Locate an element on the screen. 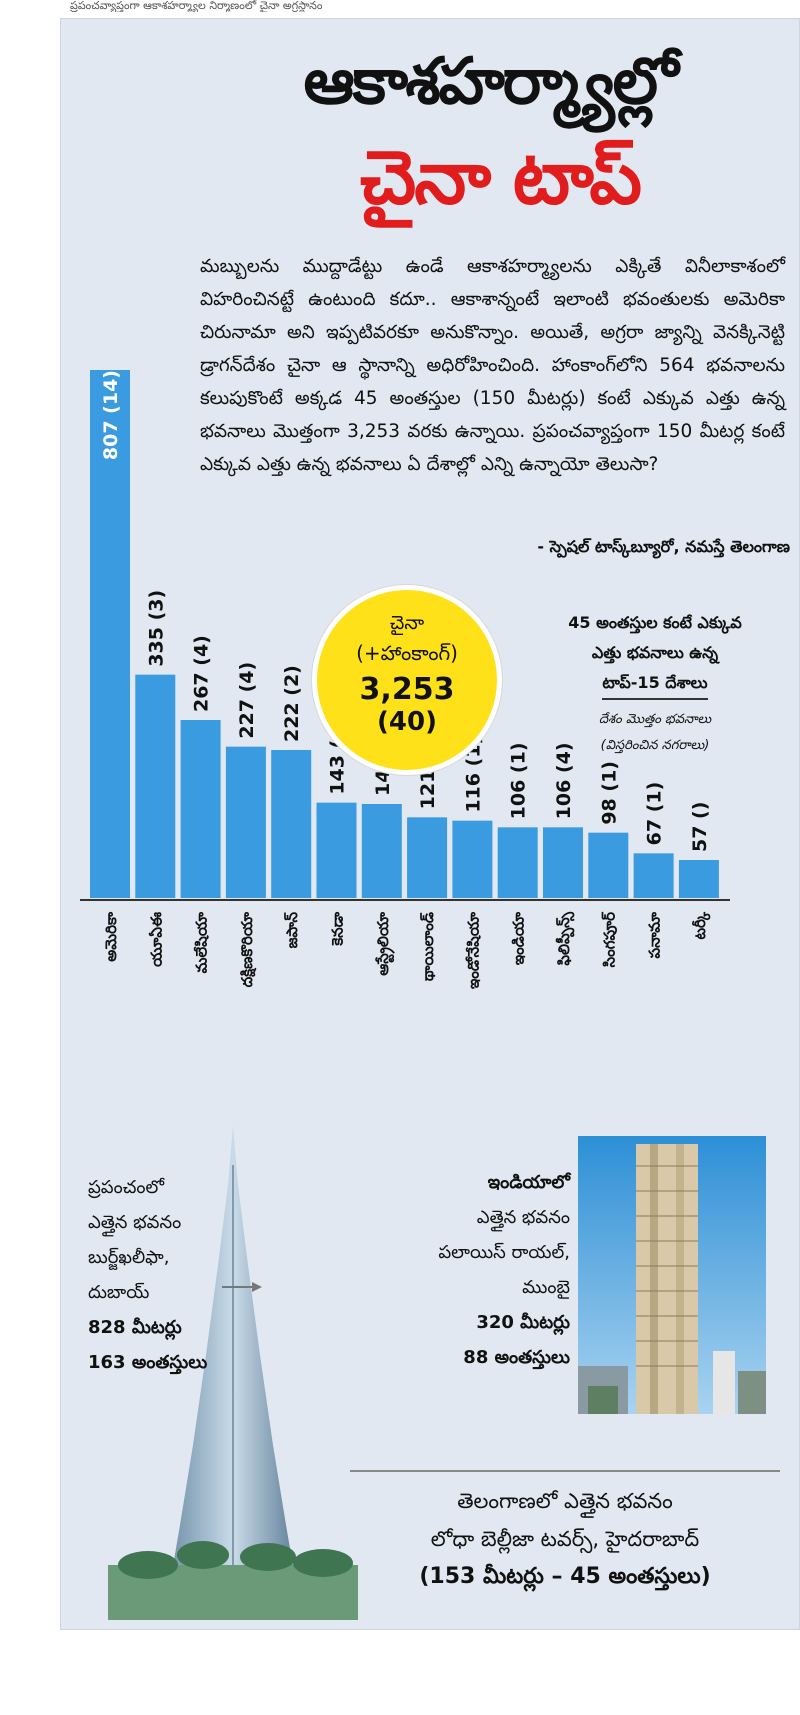 Image resolution: width=800 pixels, height=1715 pixels. world-l1: ప్రపంచంలో is located at coordinates (126, 1187).